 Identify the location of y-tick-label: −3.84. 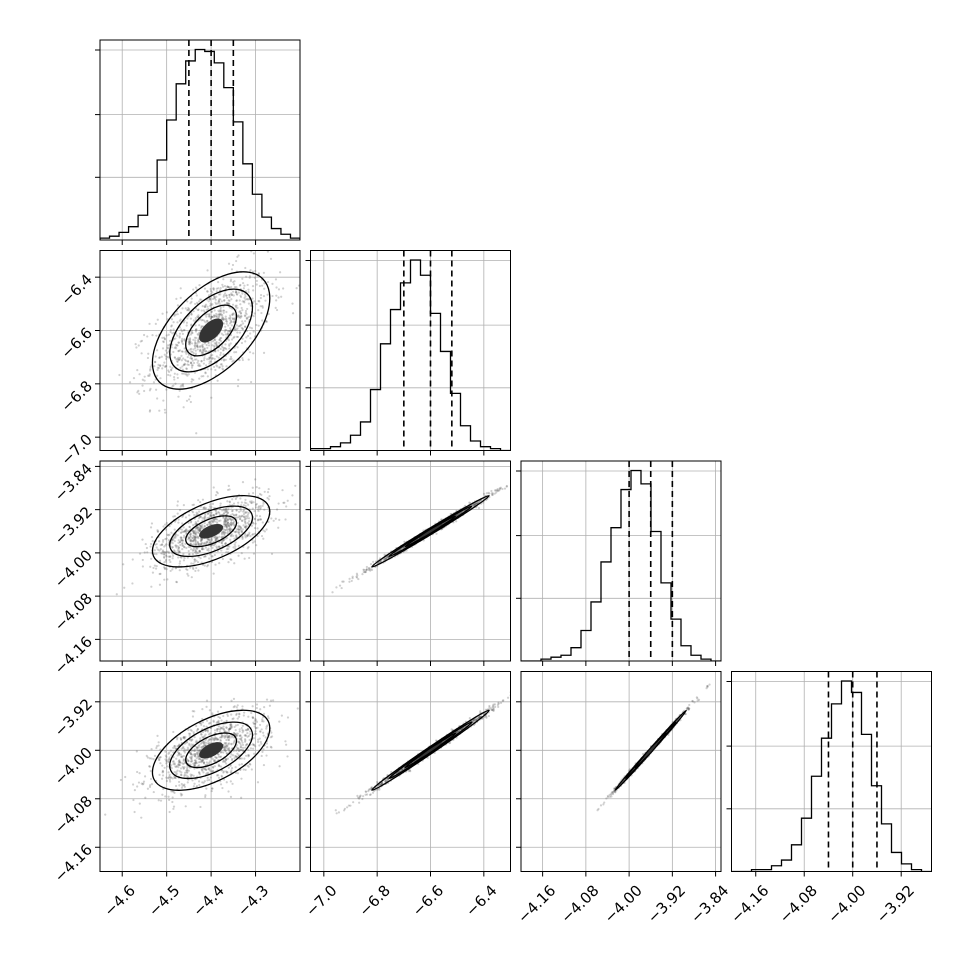
(73, 482).